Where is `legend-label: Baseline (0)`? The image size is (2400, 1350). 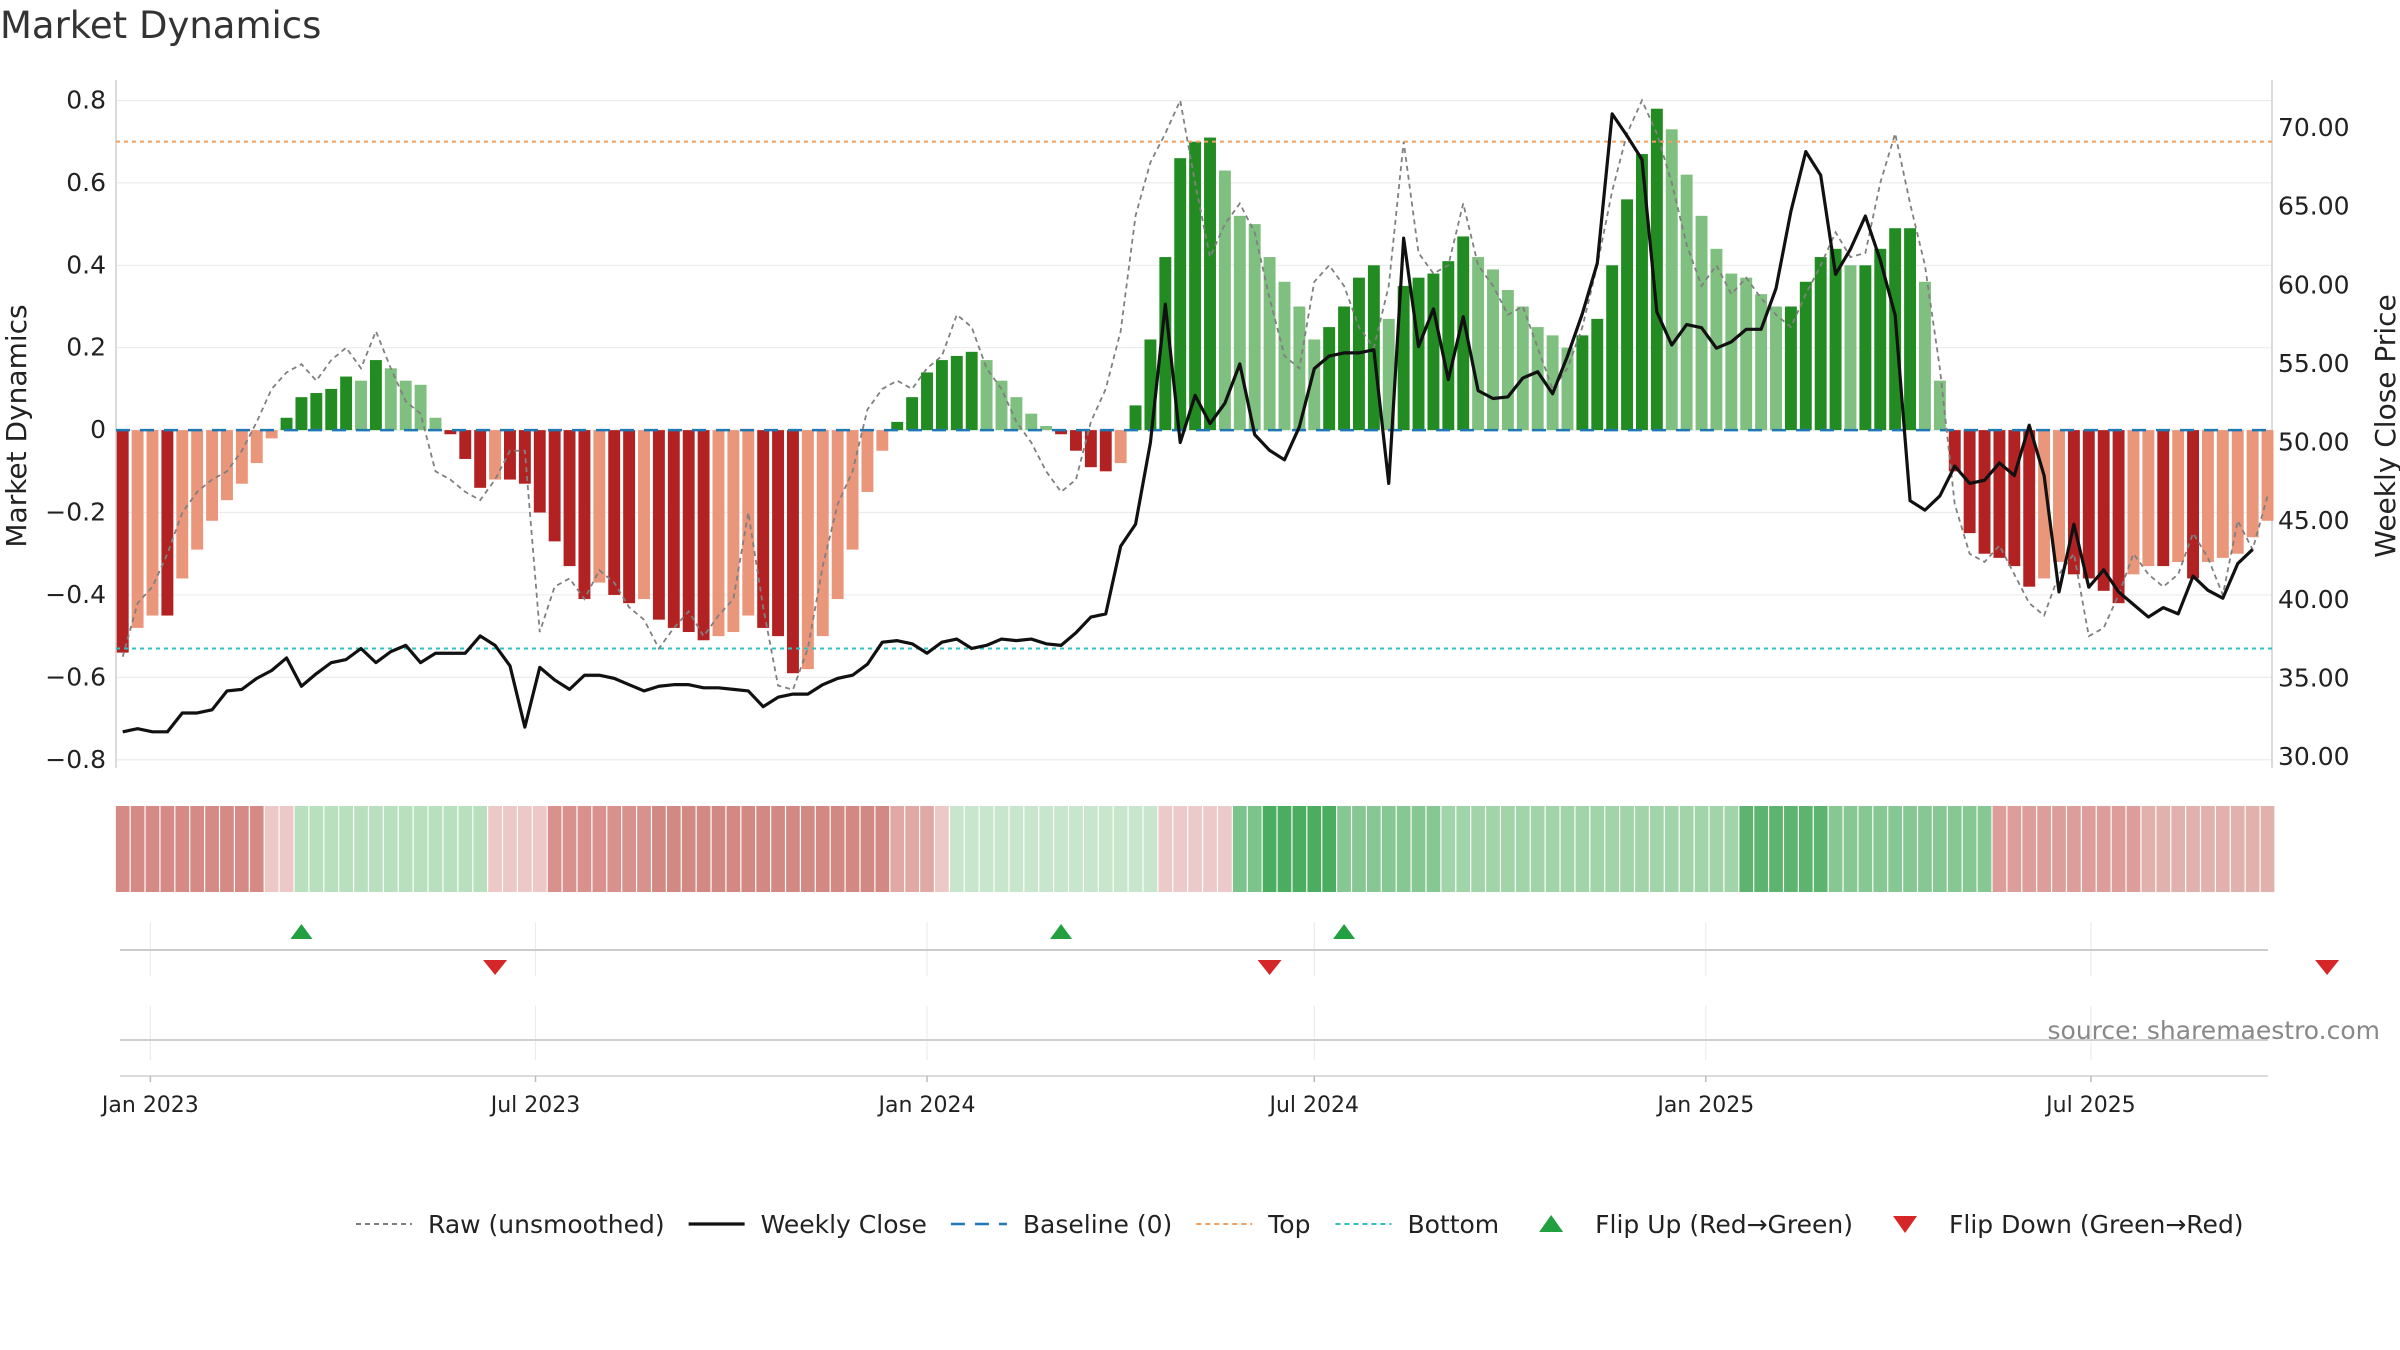 legend-label: Baseline (0) is located at coordinates (1097, 1224).